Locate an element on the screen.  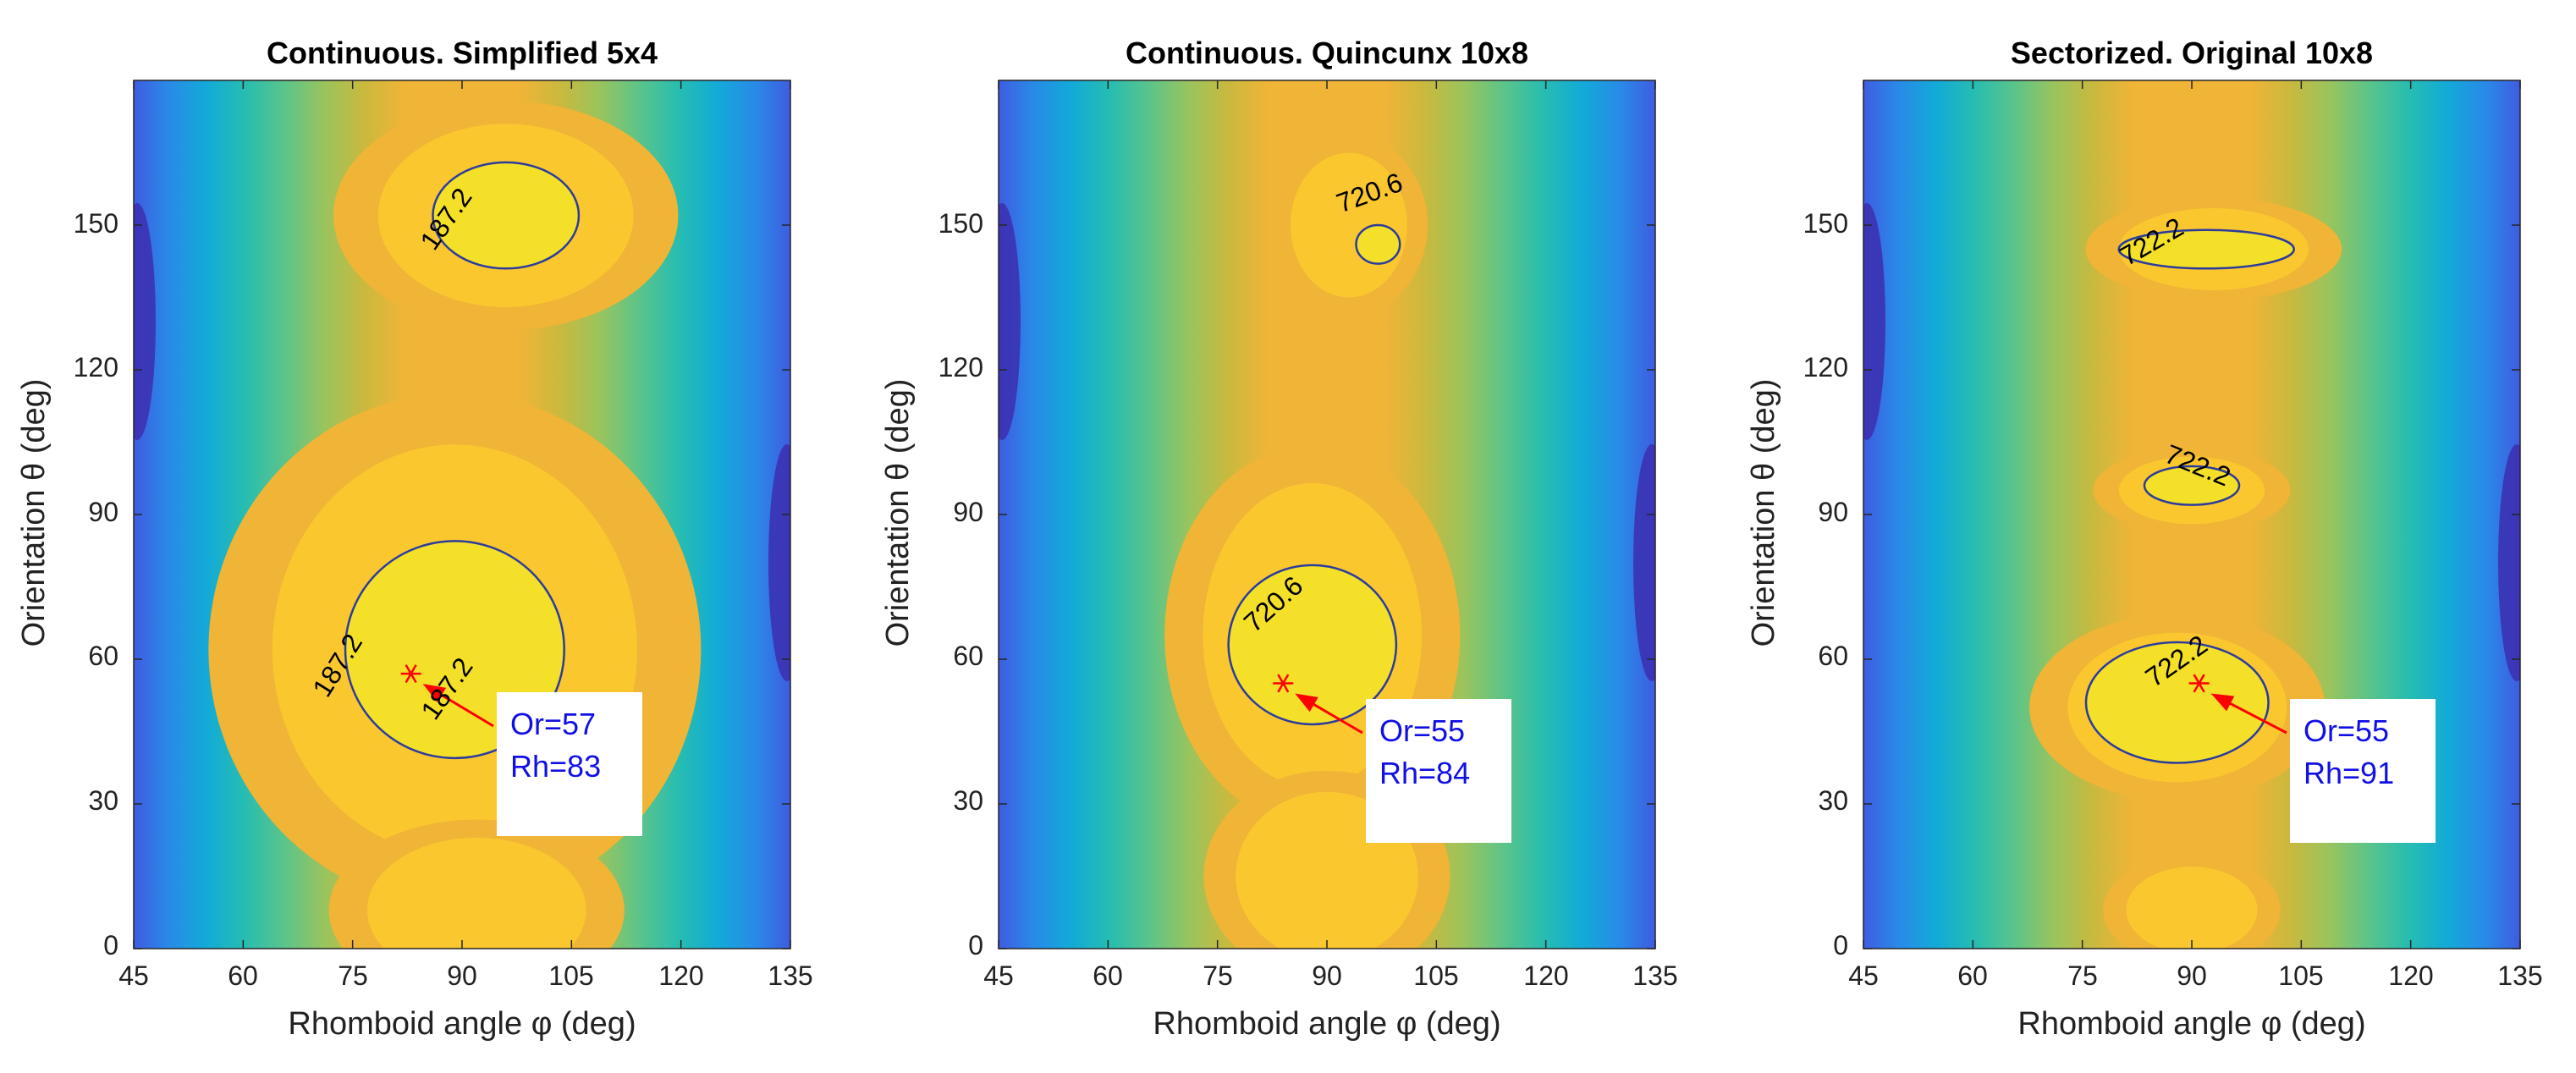
panel-2-annotation-box is located at coordinates (1438, 771).